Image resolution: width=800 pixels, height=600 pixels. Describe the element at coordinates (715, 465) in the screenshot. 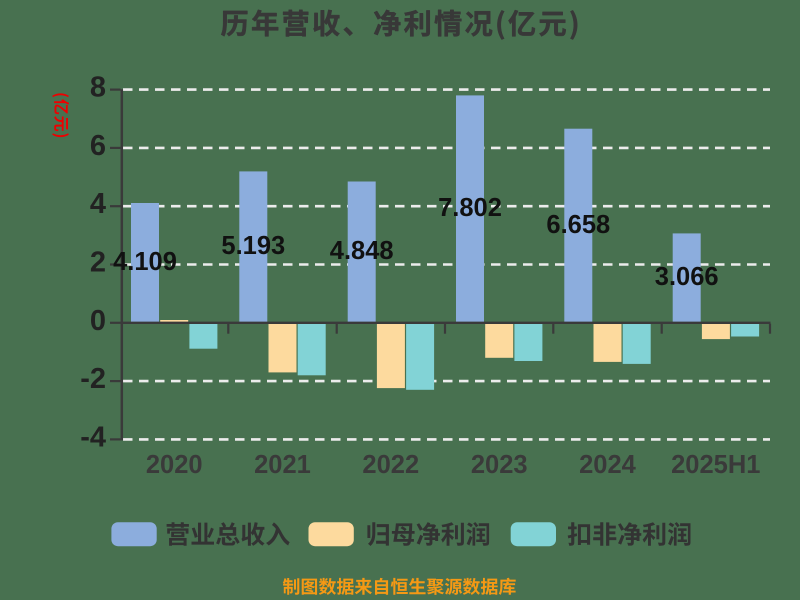

I see `svg-text: 2025H1` at that location.